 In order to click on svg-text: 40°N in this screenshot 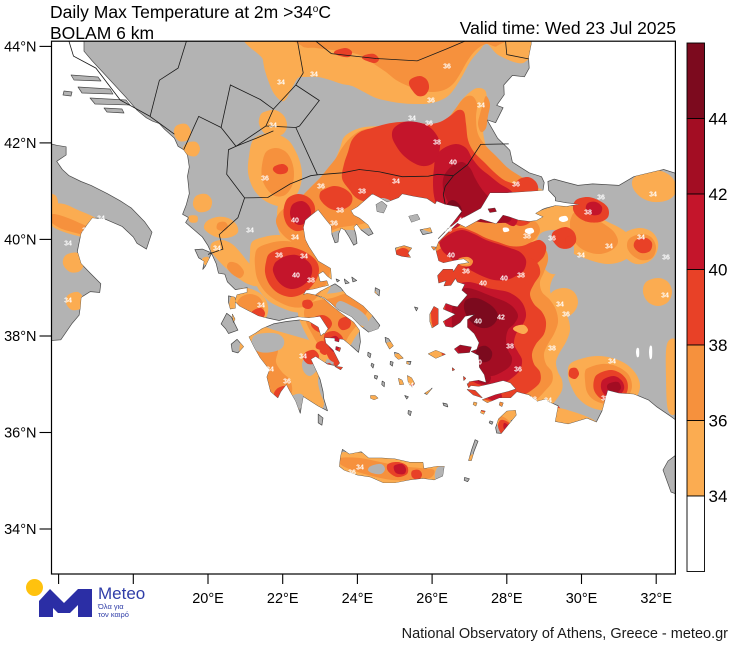, I will do `click(20, 240)`.